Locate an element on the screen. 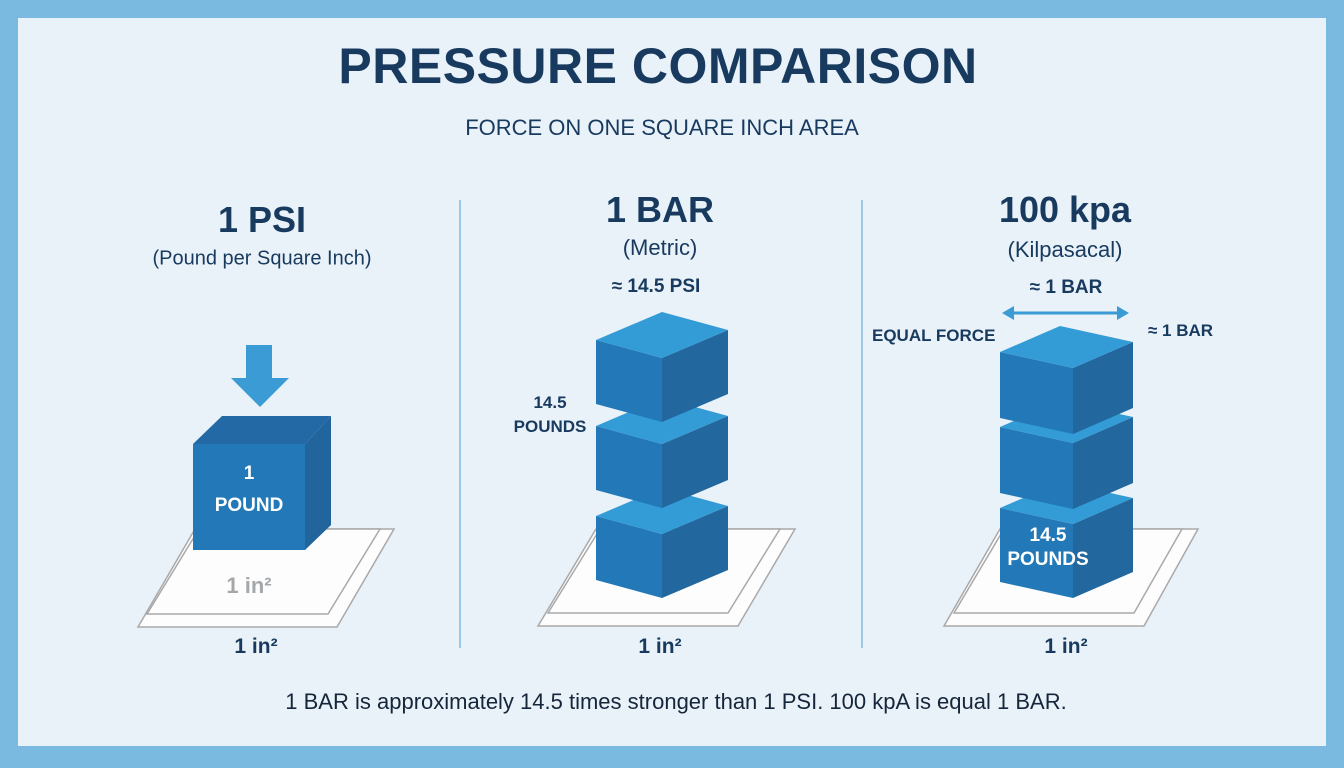 The image size is (1344, 768). area-label-3: 1 in² is located at coordinates (1066, 646).